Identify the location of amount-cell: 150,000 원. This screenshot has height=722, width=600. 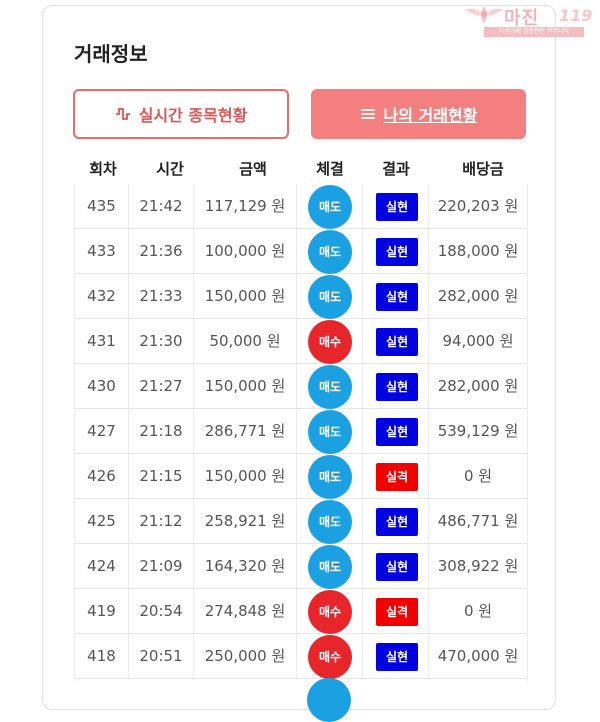
(245, 296).